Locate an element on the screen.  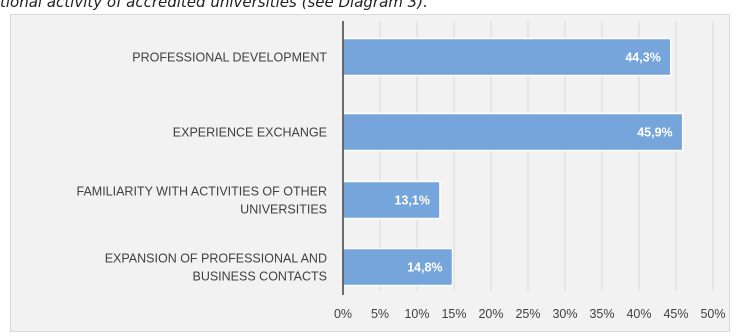
x-tick-label: 20% is located at coordinates (490, 314).